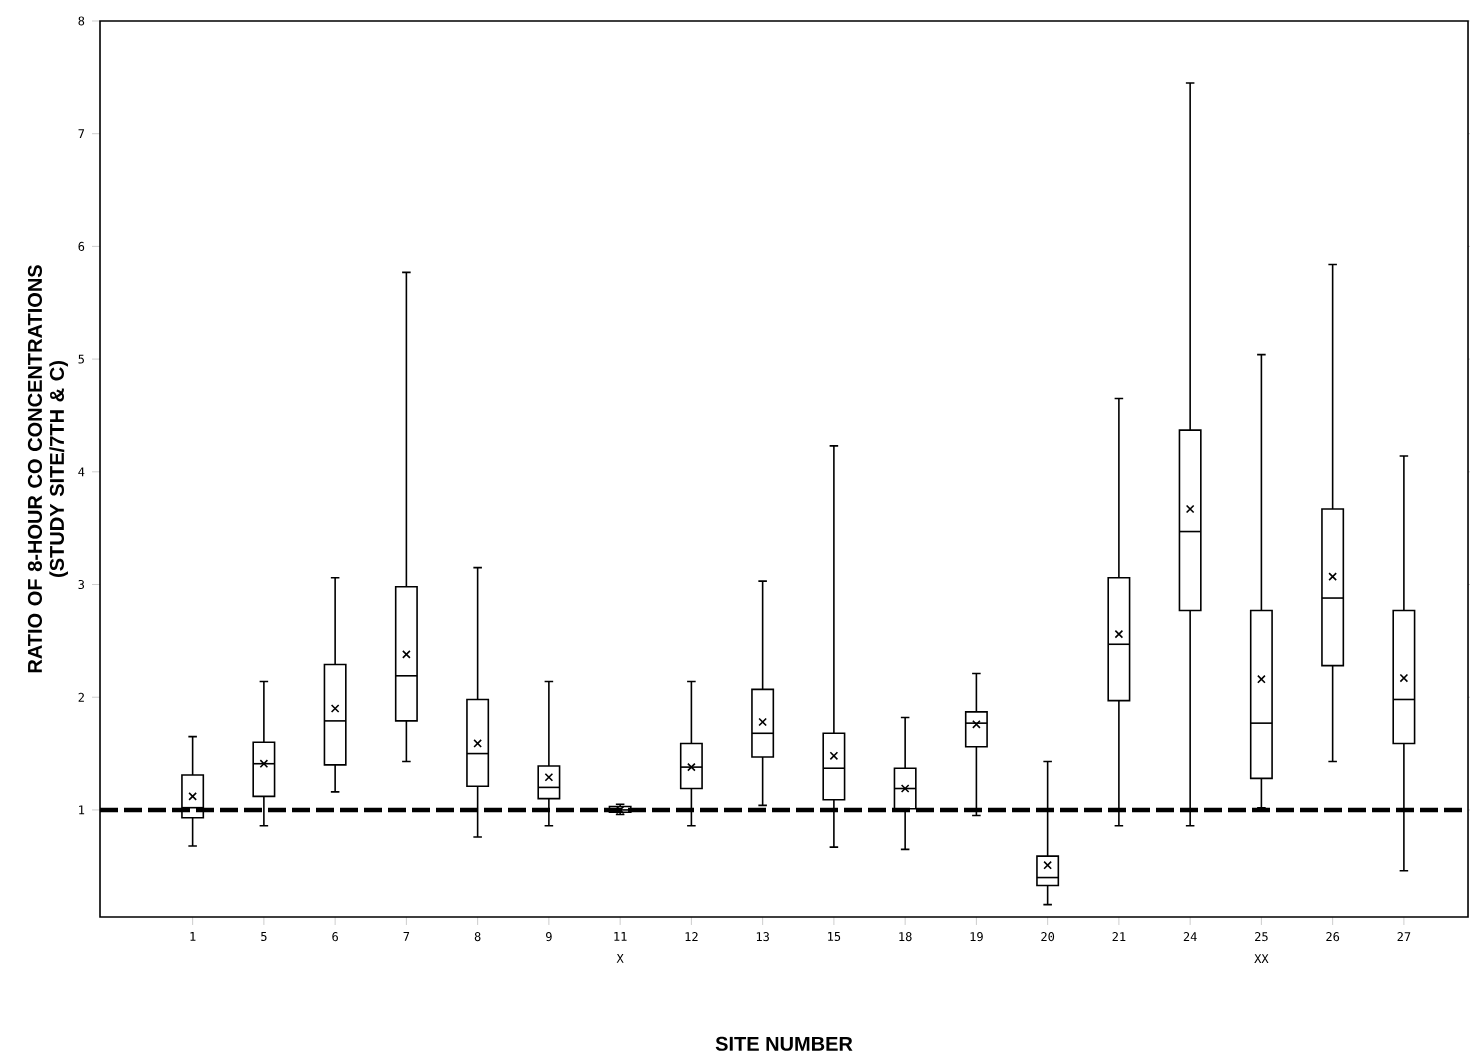  I want to click on x-tick-label: 6, so click(335, 937).